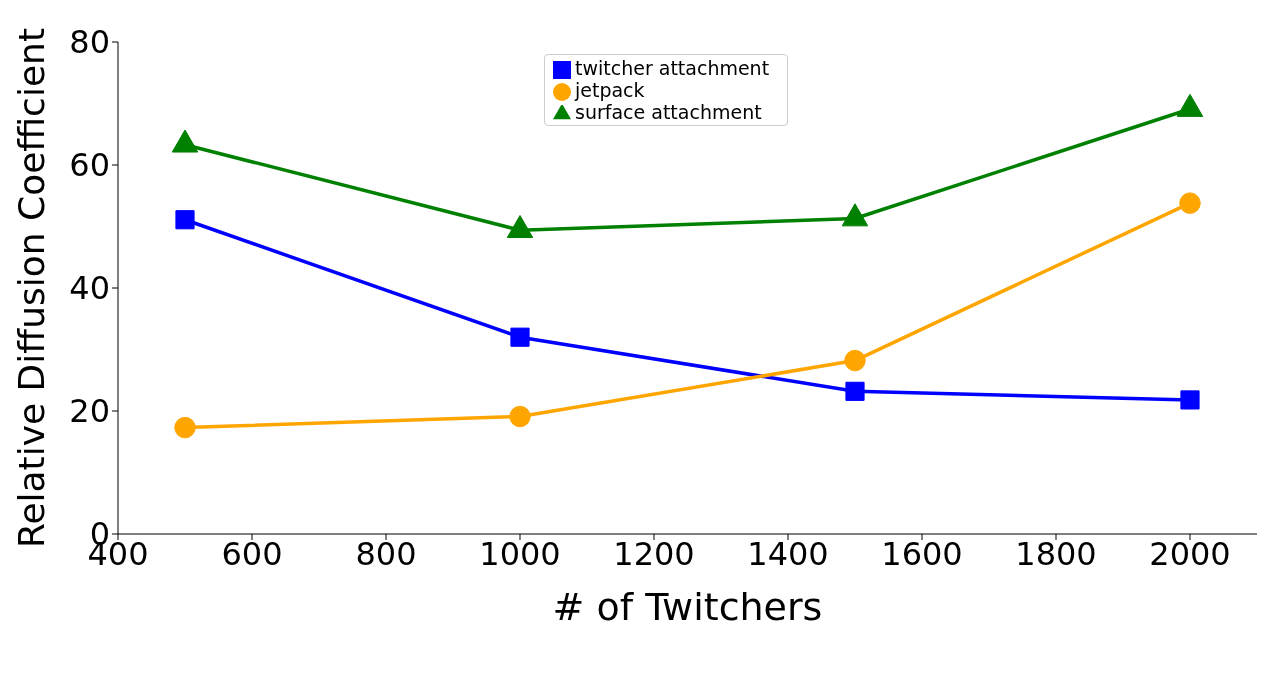  Describe the element at coordinates (687, 607) in the screenshot. I see `x-axis-title: # of Twitchers` at that location.